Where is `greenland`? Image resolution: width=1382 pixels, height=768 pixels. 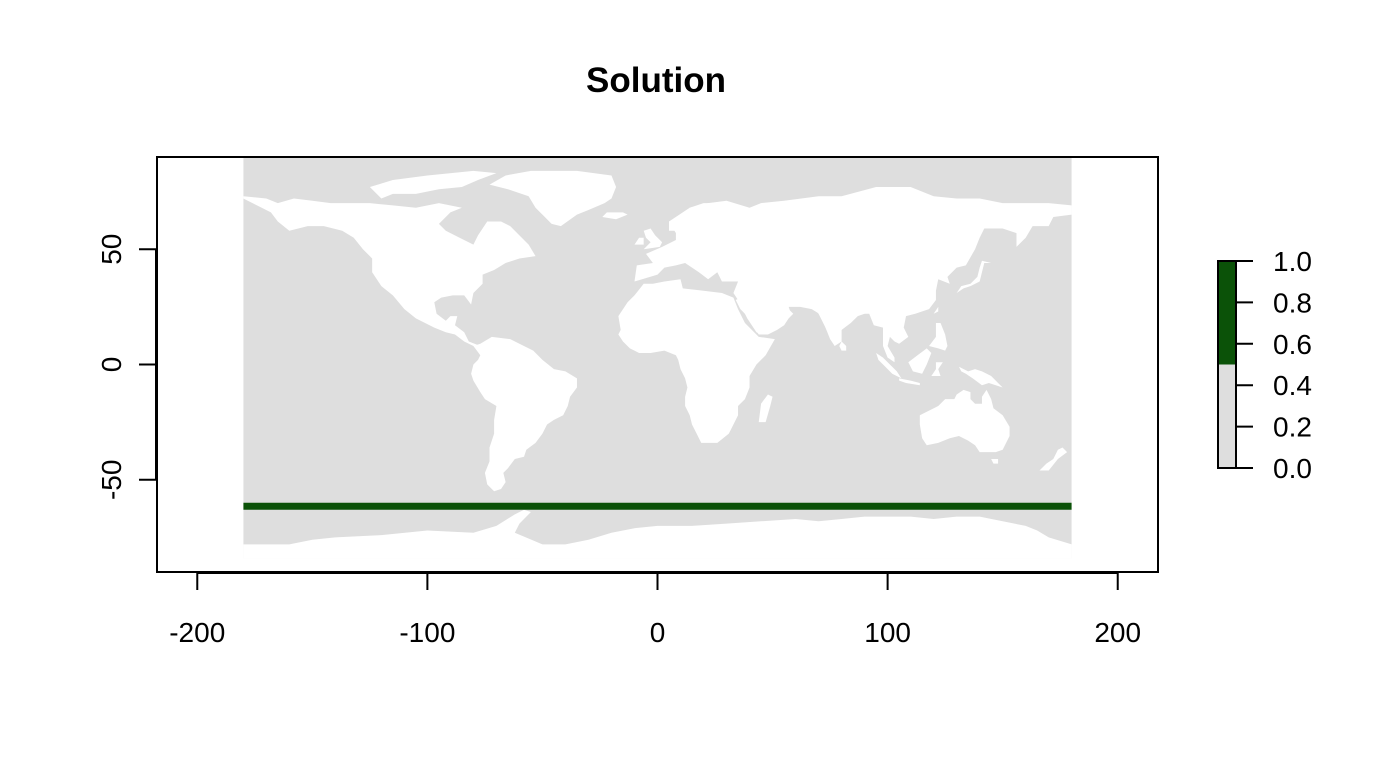 greenland is located at coordinates (553, 198).